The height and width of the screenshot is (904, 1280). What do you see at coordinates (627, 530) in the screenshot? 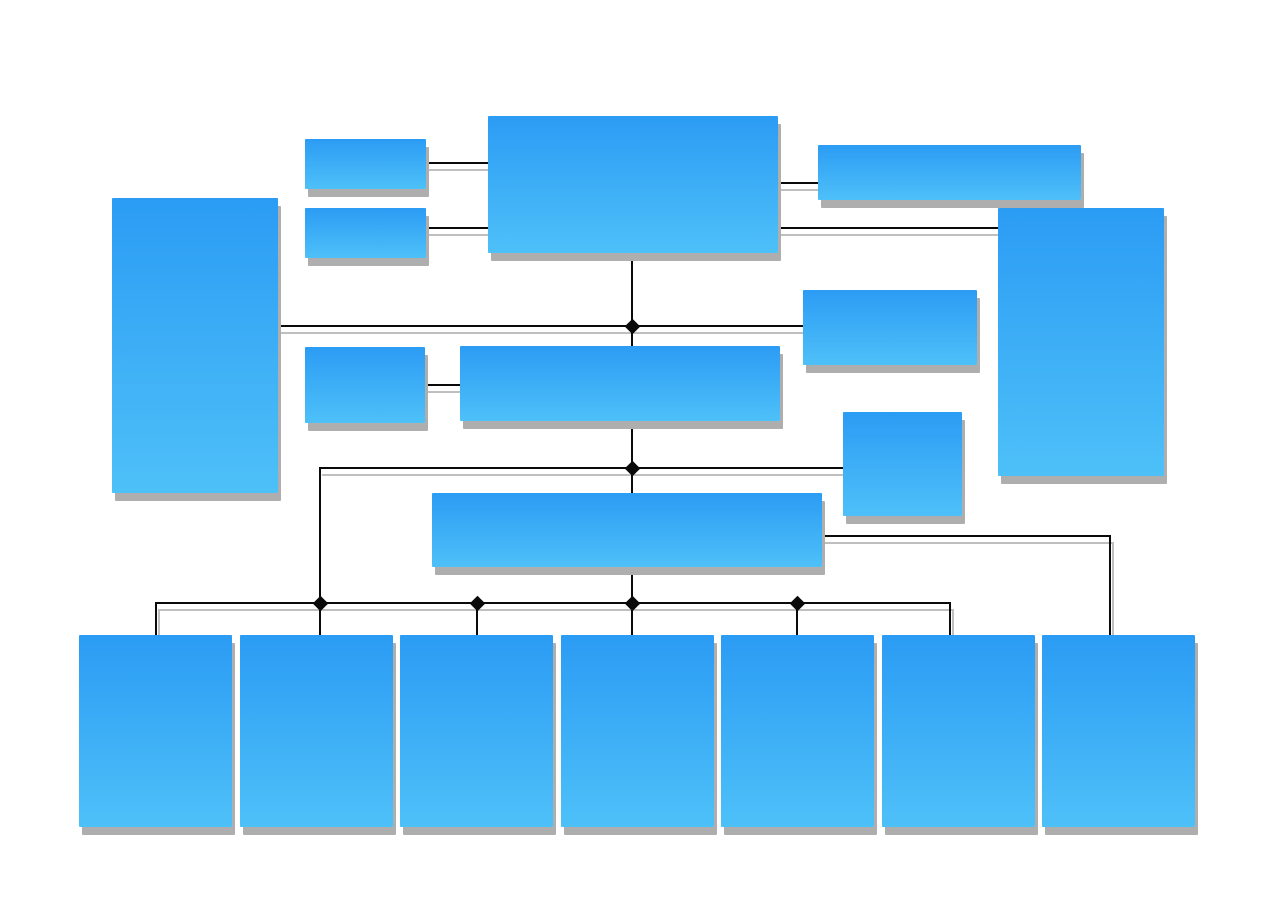
I see `node-wide-mid-lower` at bounding box center [627, 530].